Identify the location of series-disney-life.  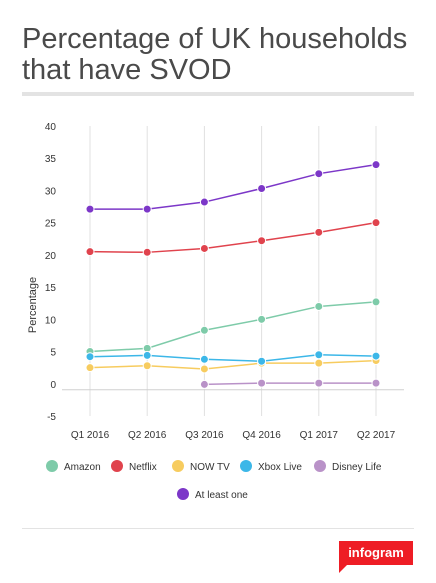
(290, 383).